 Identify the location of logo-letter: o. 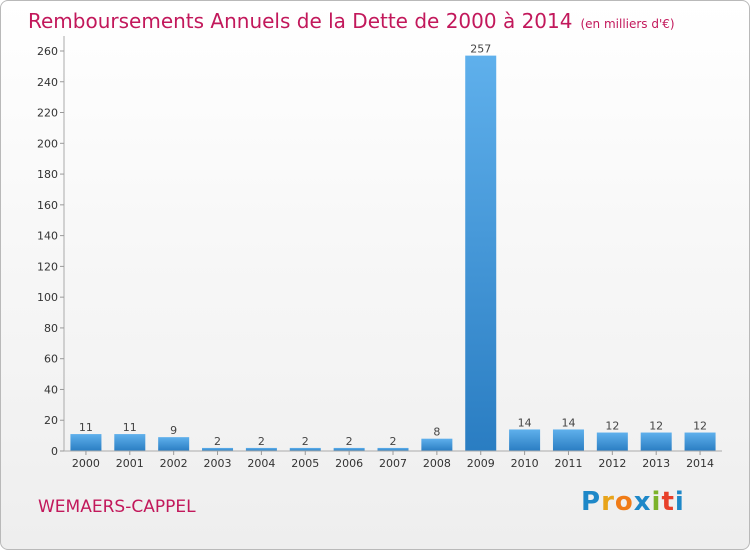
(624, 502).